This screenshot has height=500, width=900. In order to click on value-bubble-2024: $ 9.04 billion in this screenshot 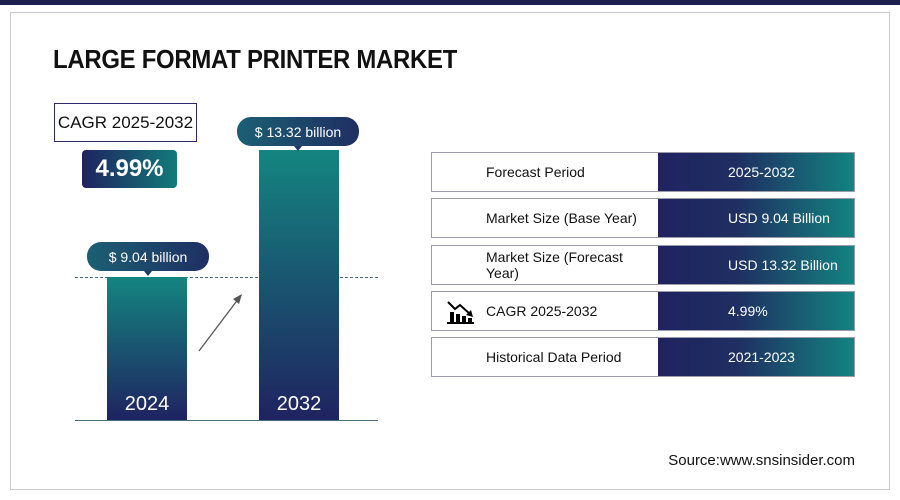, I will do `click(148, 259)`.